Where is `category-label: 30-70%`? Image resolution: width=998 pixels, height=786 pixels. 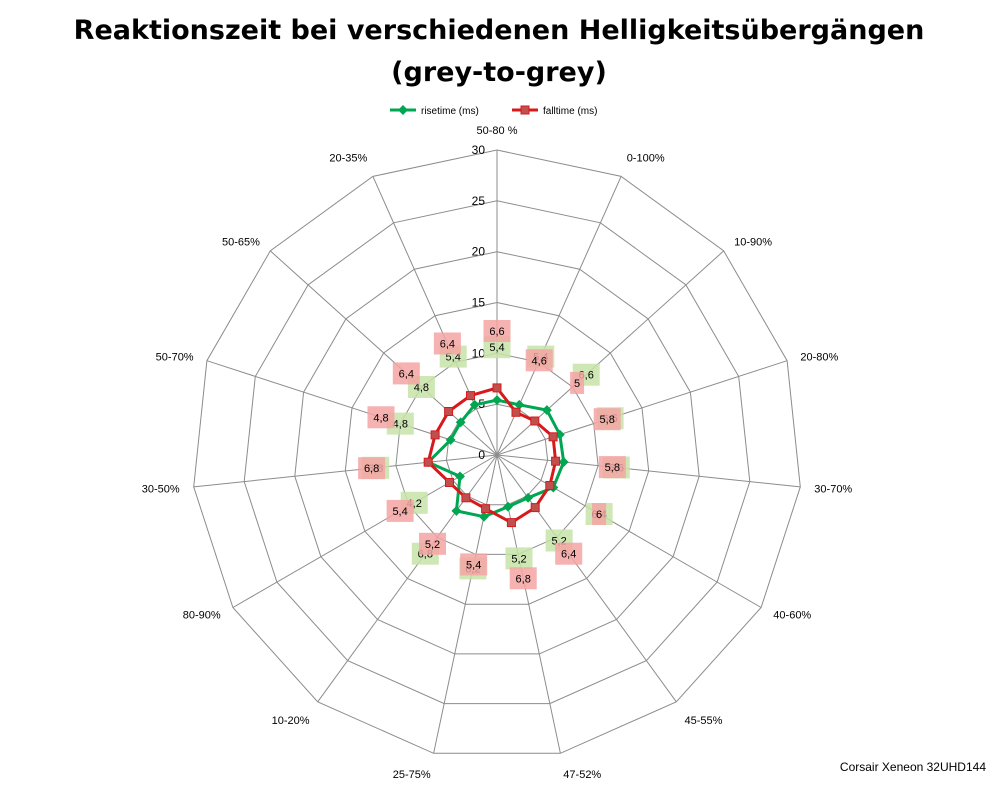 category-label: 30-70% is located at coordinates (833, 489).